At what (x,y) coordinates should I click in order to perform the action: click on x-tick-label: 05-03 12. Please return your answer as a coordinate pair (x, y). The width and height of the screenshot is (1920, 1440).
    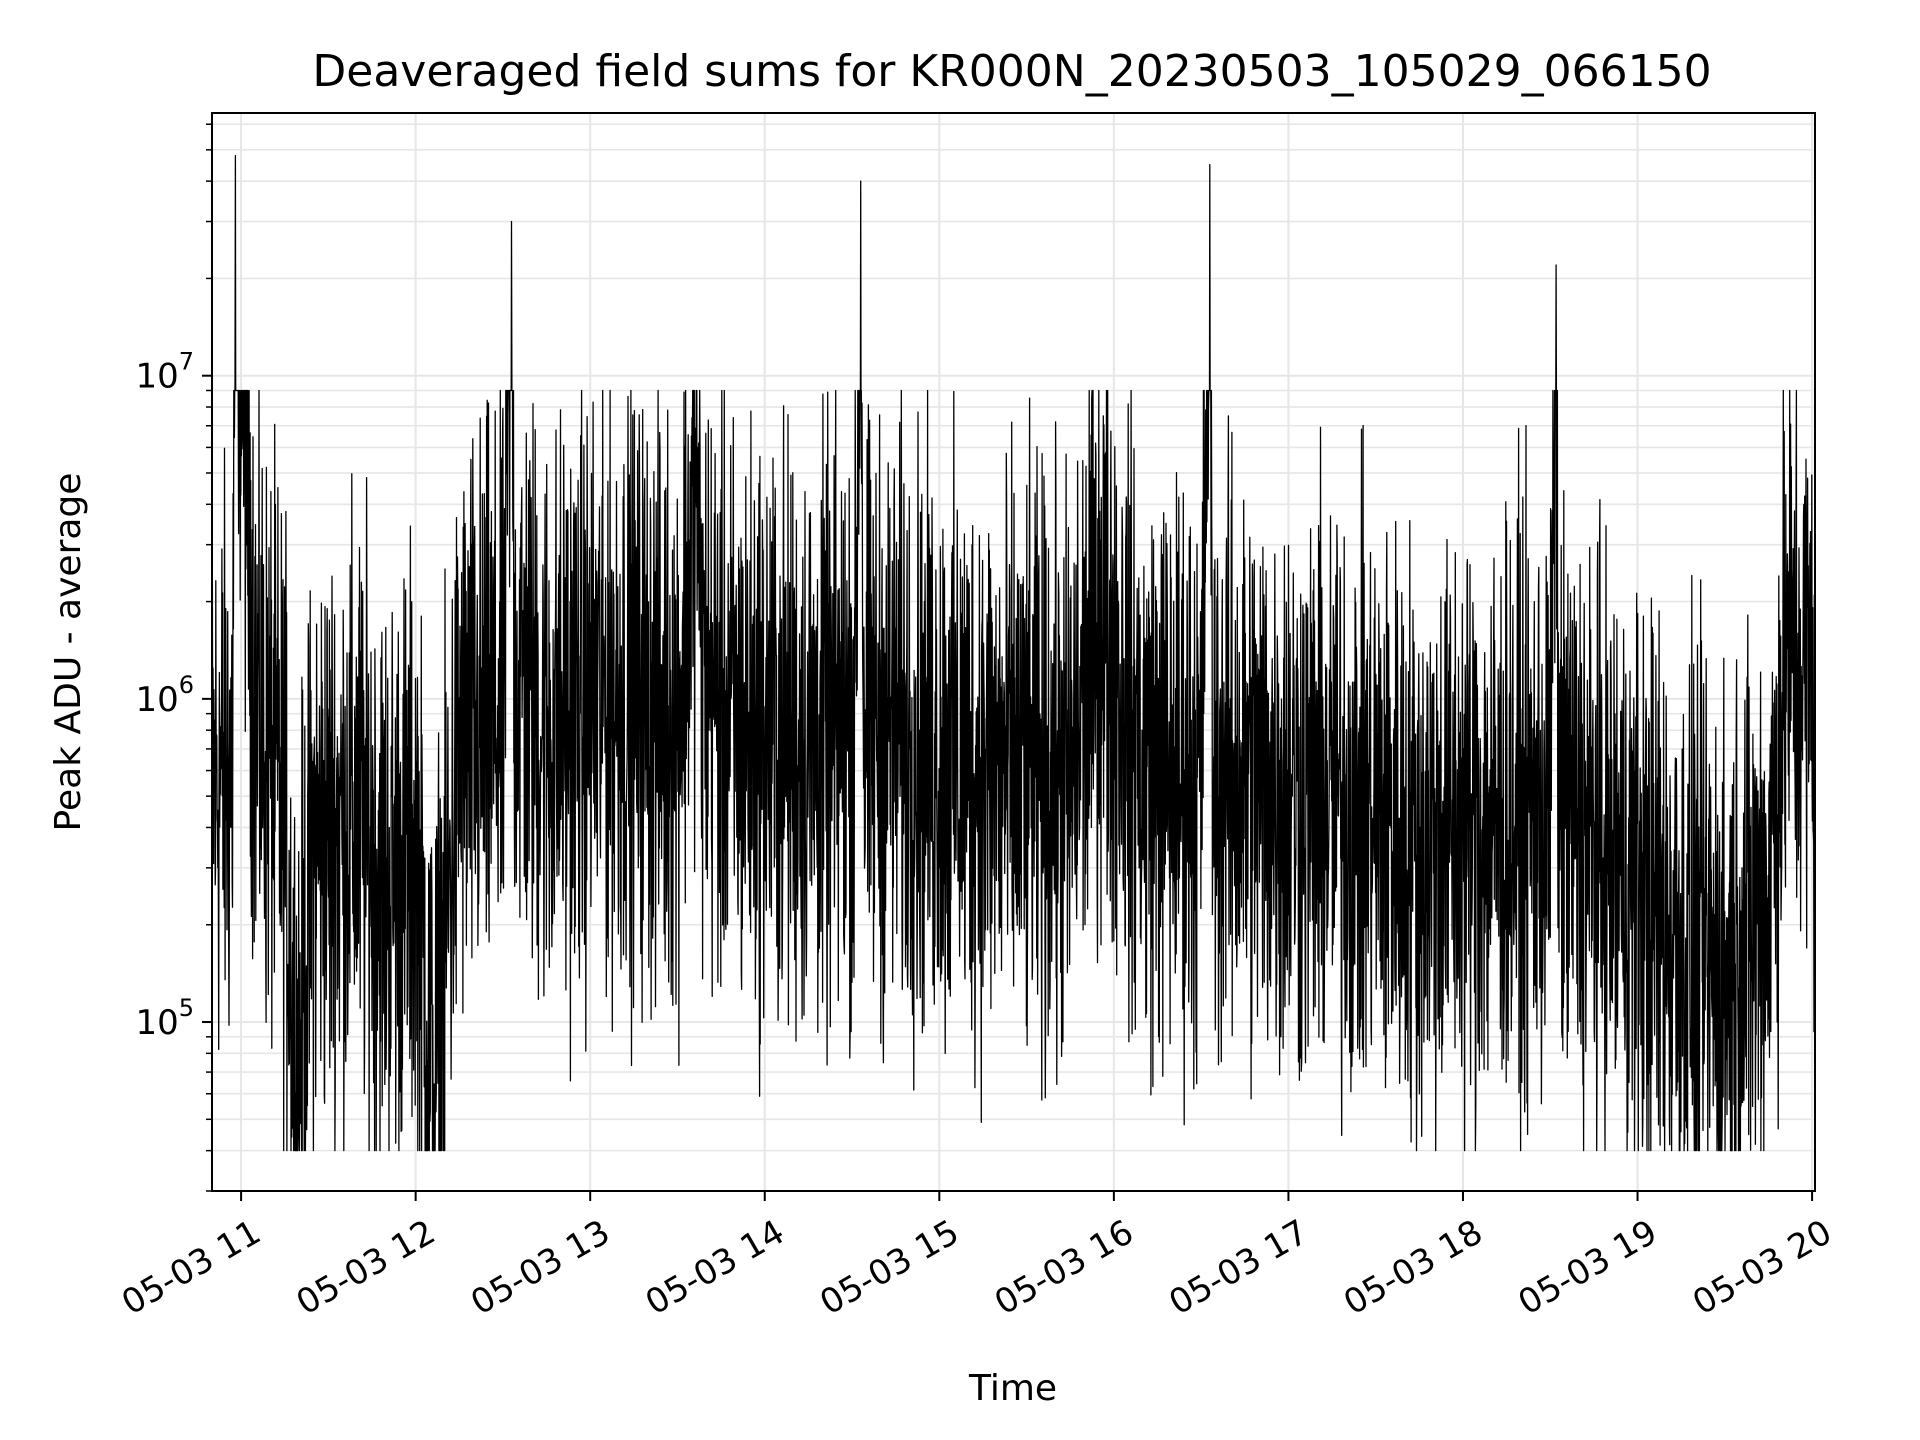
    Looking at the image, I should click on (366, 1267).